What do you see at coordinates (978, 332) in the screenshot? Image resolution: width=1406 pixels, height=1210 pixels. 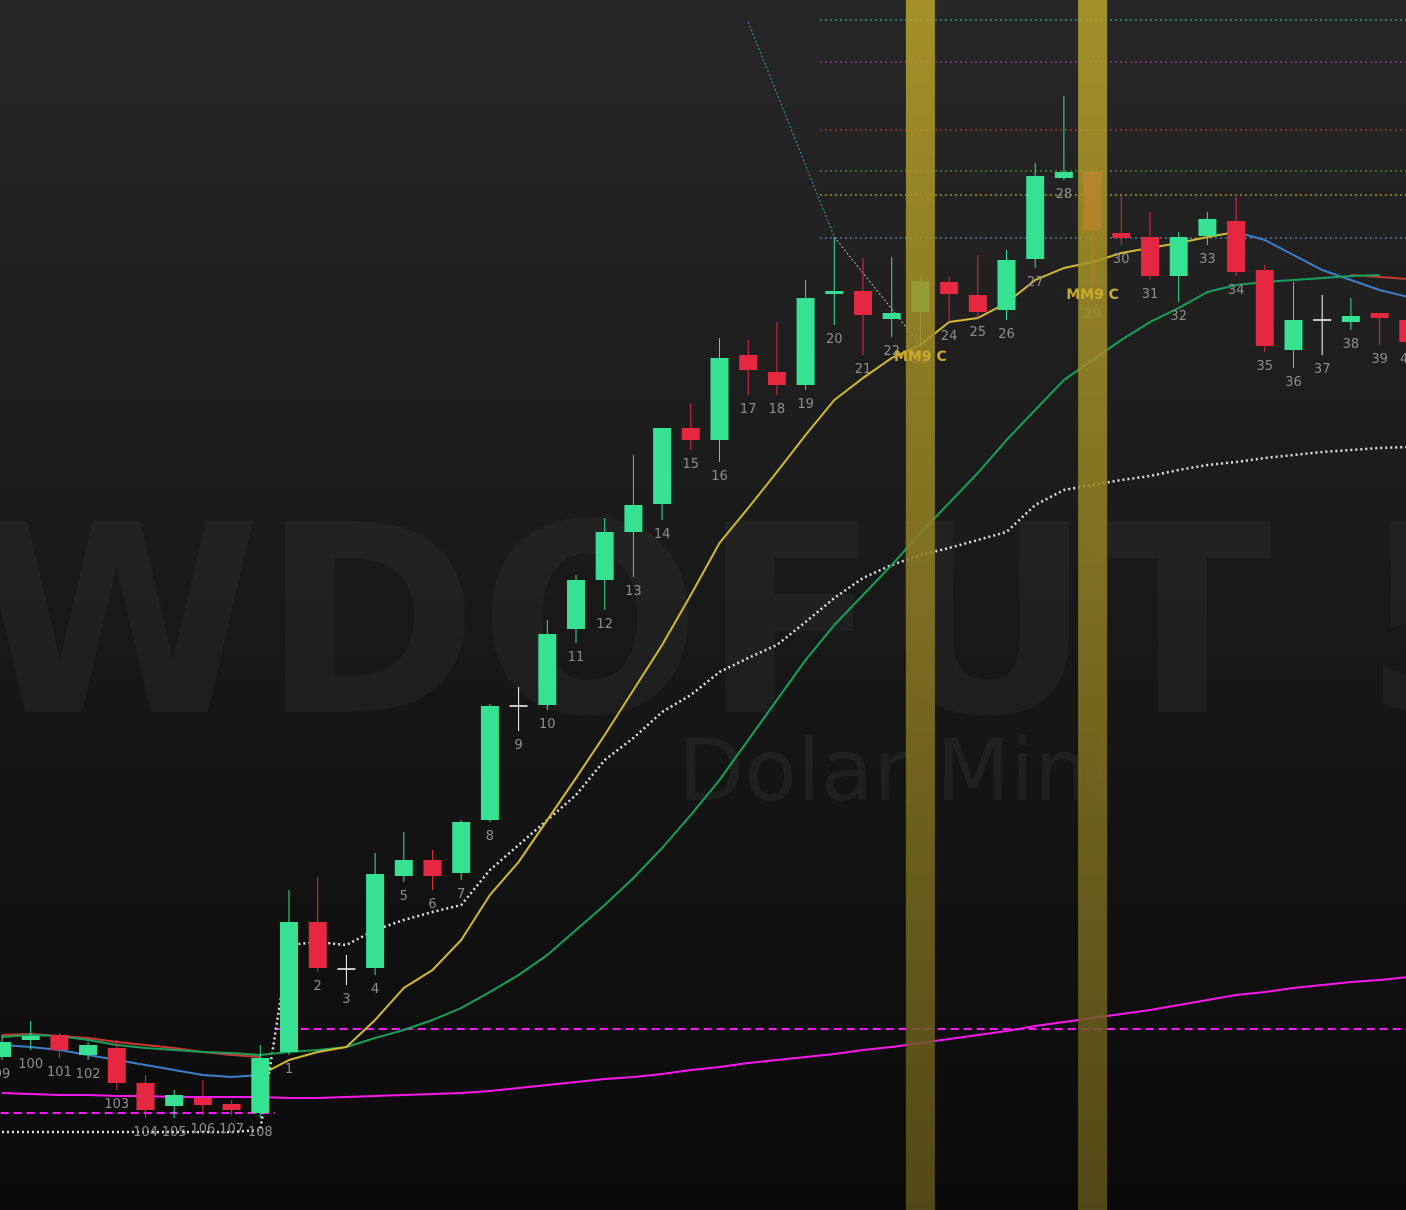 I see `candle-label: 25` at bounding box center [978, 332].